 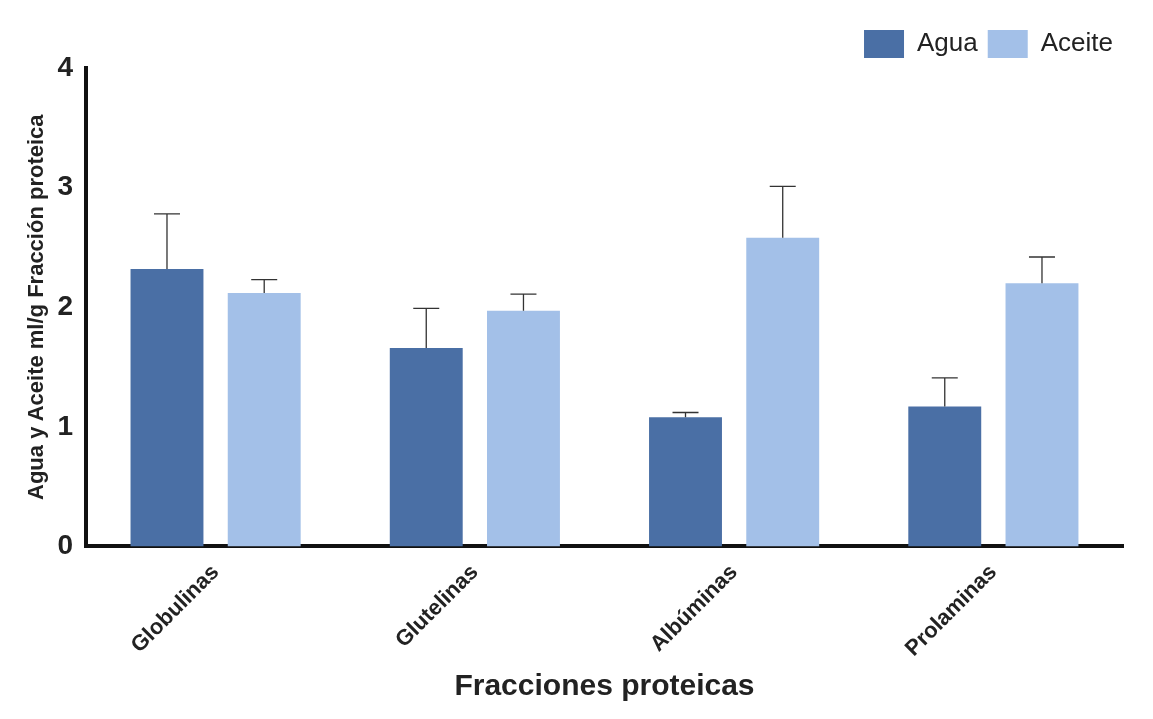 I want to click on y-tick-label: 4, so click(x=65, y=66).